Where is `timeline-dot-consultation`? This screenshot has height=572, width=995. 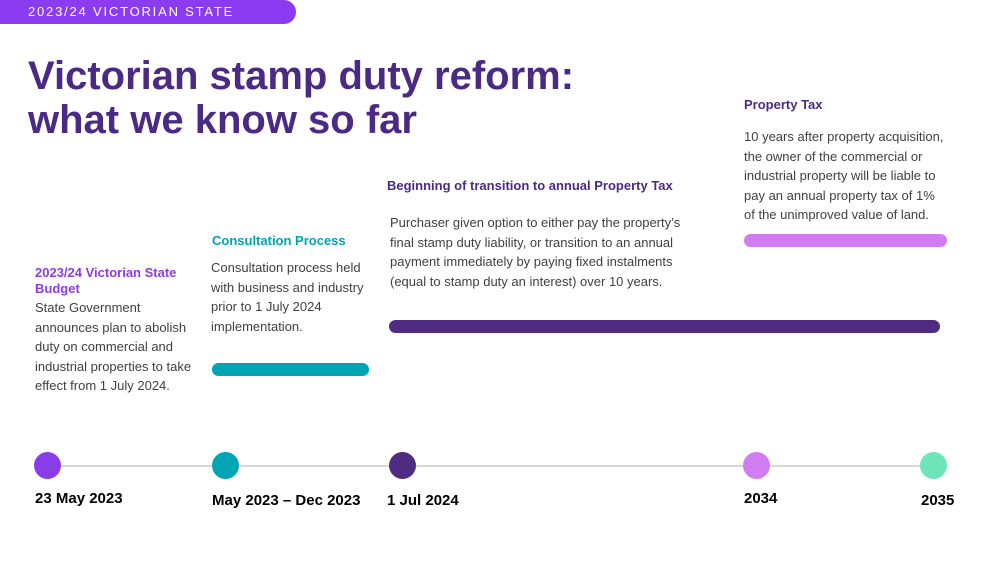 timeline-dot-consultation is located at coordinates (225, 465).